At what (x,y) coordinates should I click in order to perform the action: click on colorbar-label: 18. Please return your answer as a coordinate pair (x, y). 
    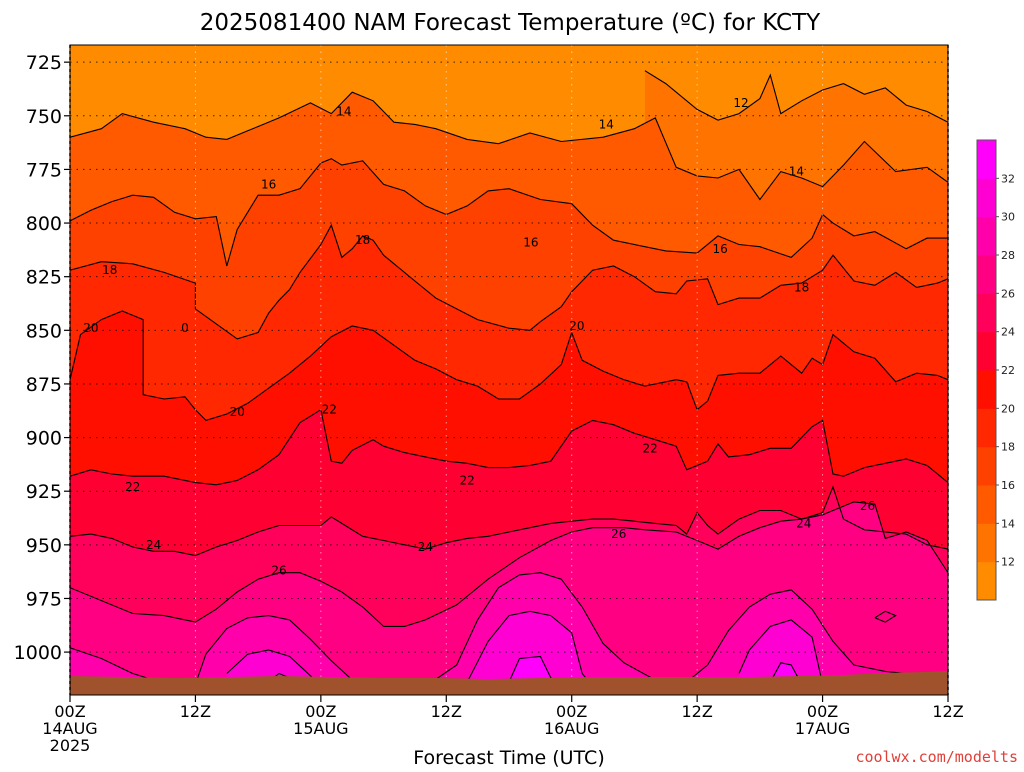
    Looking at the image, I should click on (1008, 447).